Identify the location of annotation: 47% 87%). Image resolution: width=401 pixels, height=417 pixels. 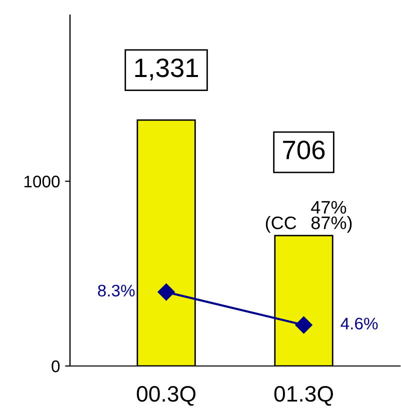
(331, 217).